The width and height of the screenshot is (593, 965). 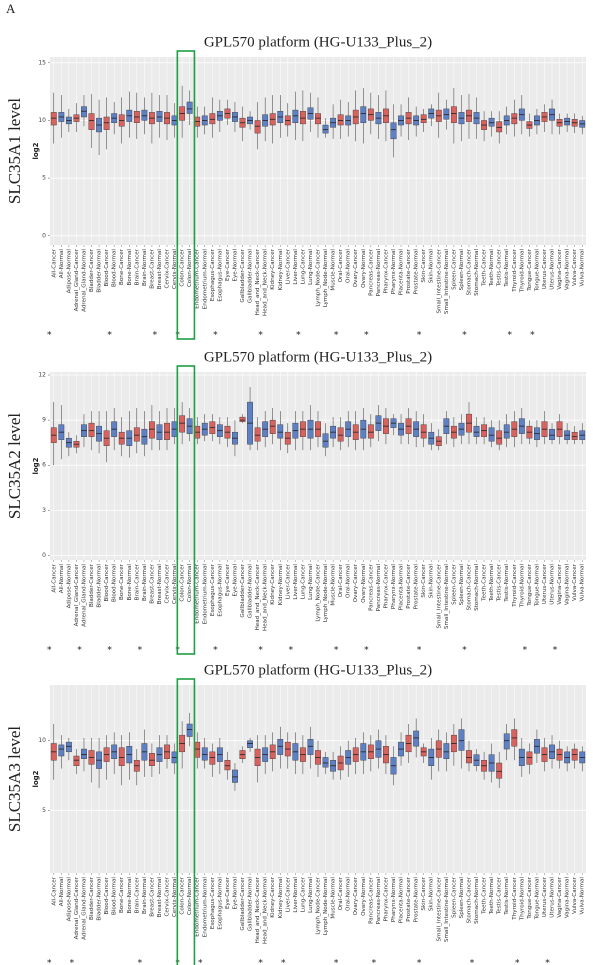 I want to click on y-axis-label: log2, so click(x=36, y=465).